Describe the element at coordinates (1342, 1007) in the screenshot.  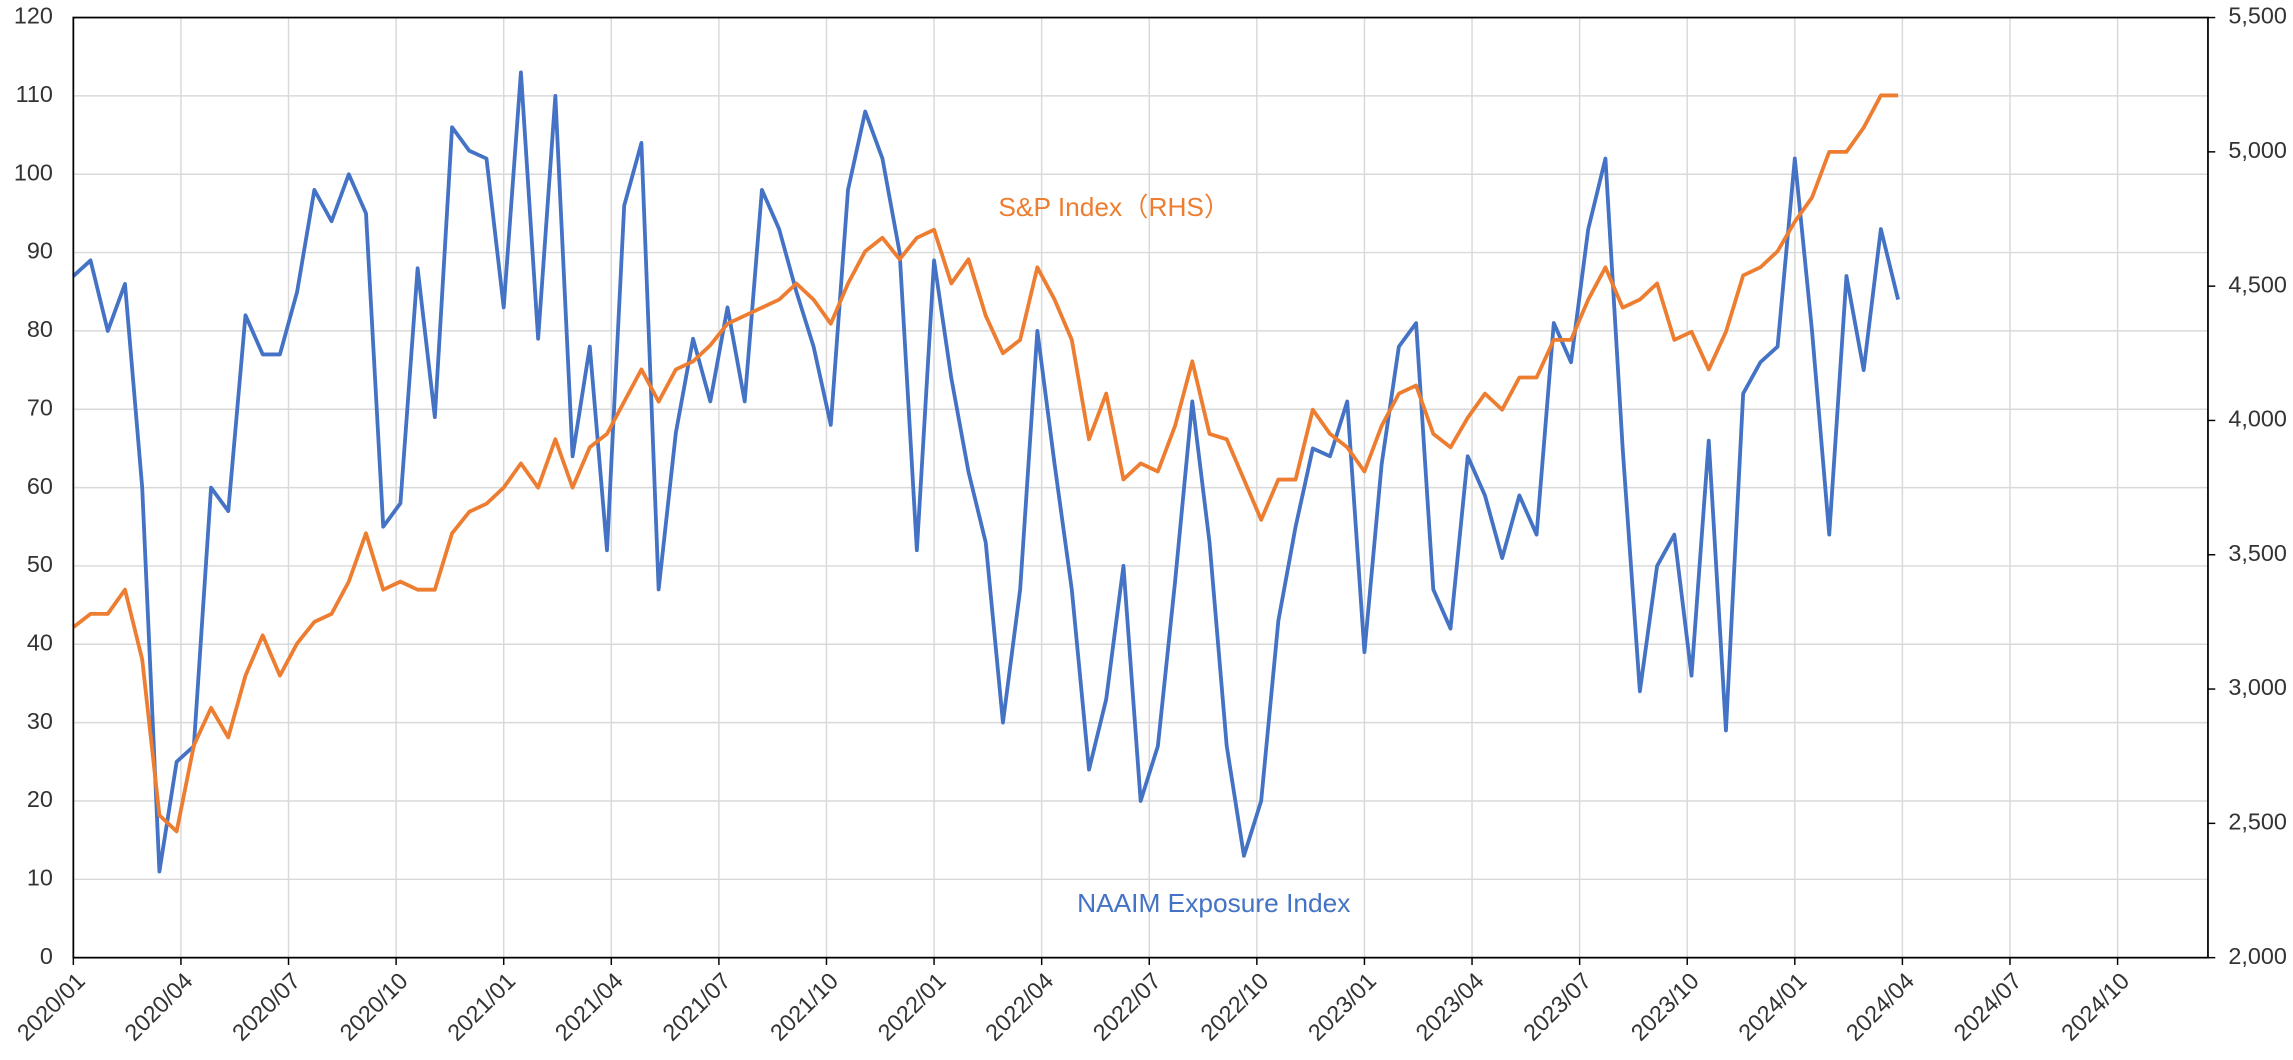
I see `x-tick-label: 2023/01` at that location.